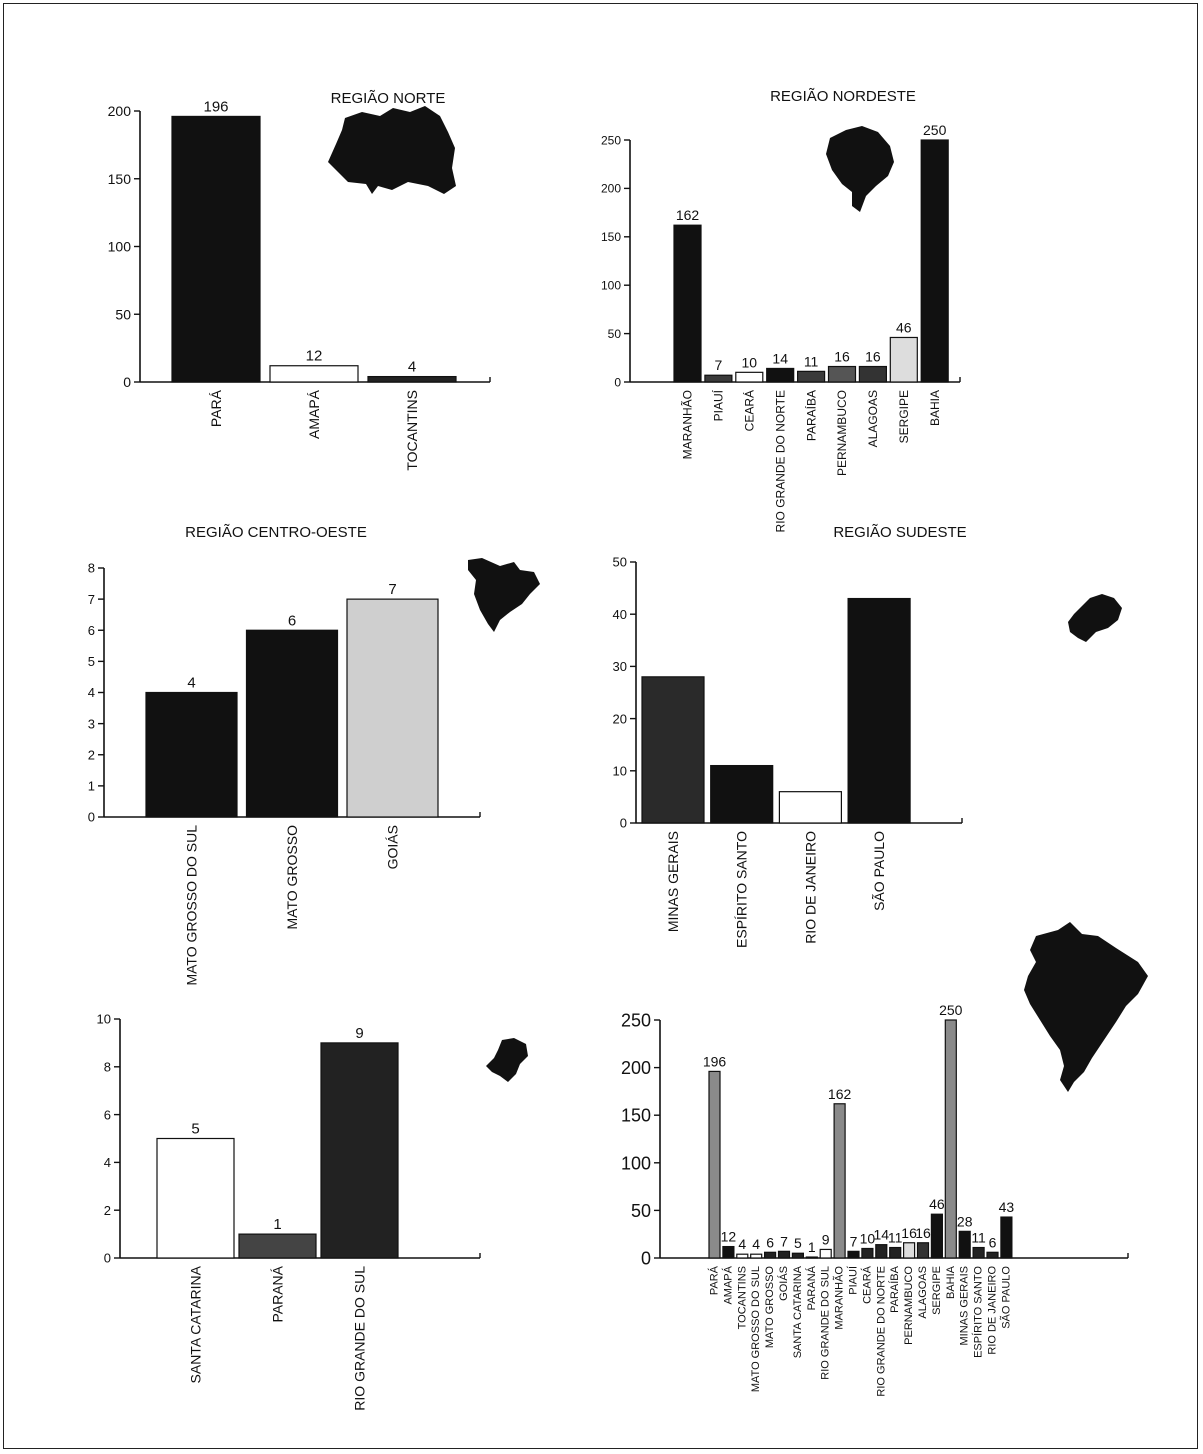  Describe the element at coordinates (91, 786) in the screenshot. I see `y-tick-label: 1` at that location.